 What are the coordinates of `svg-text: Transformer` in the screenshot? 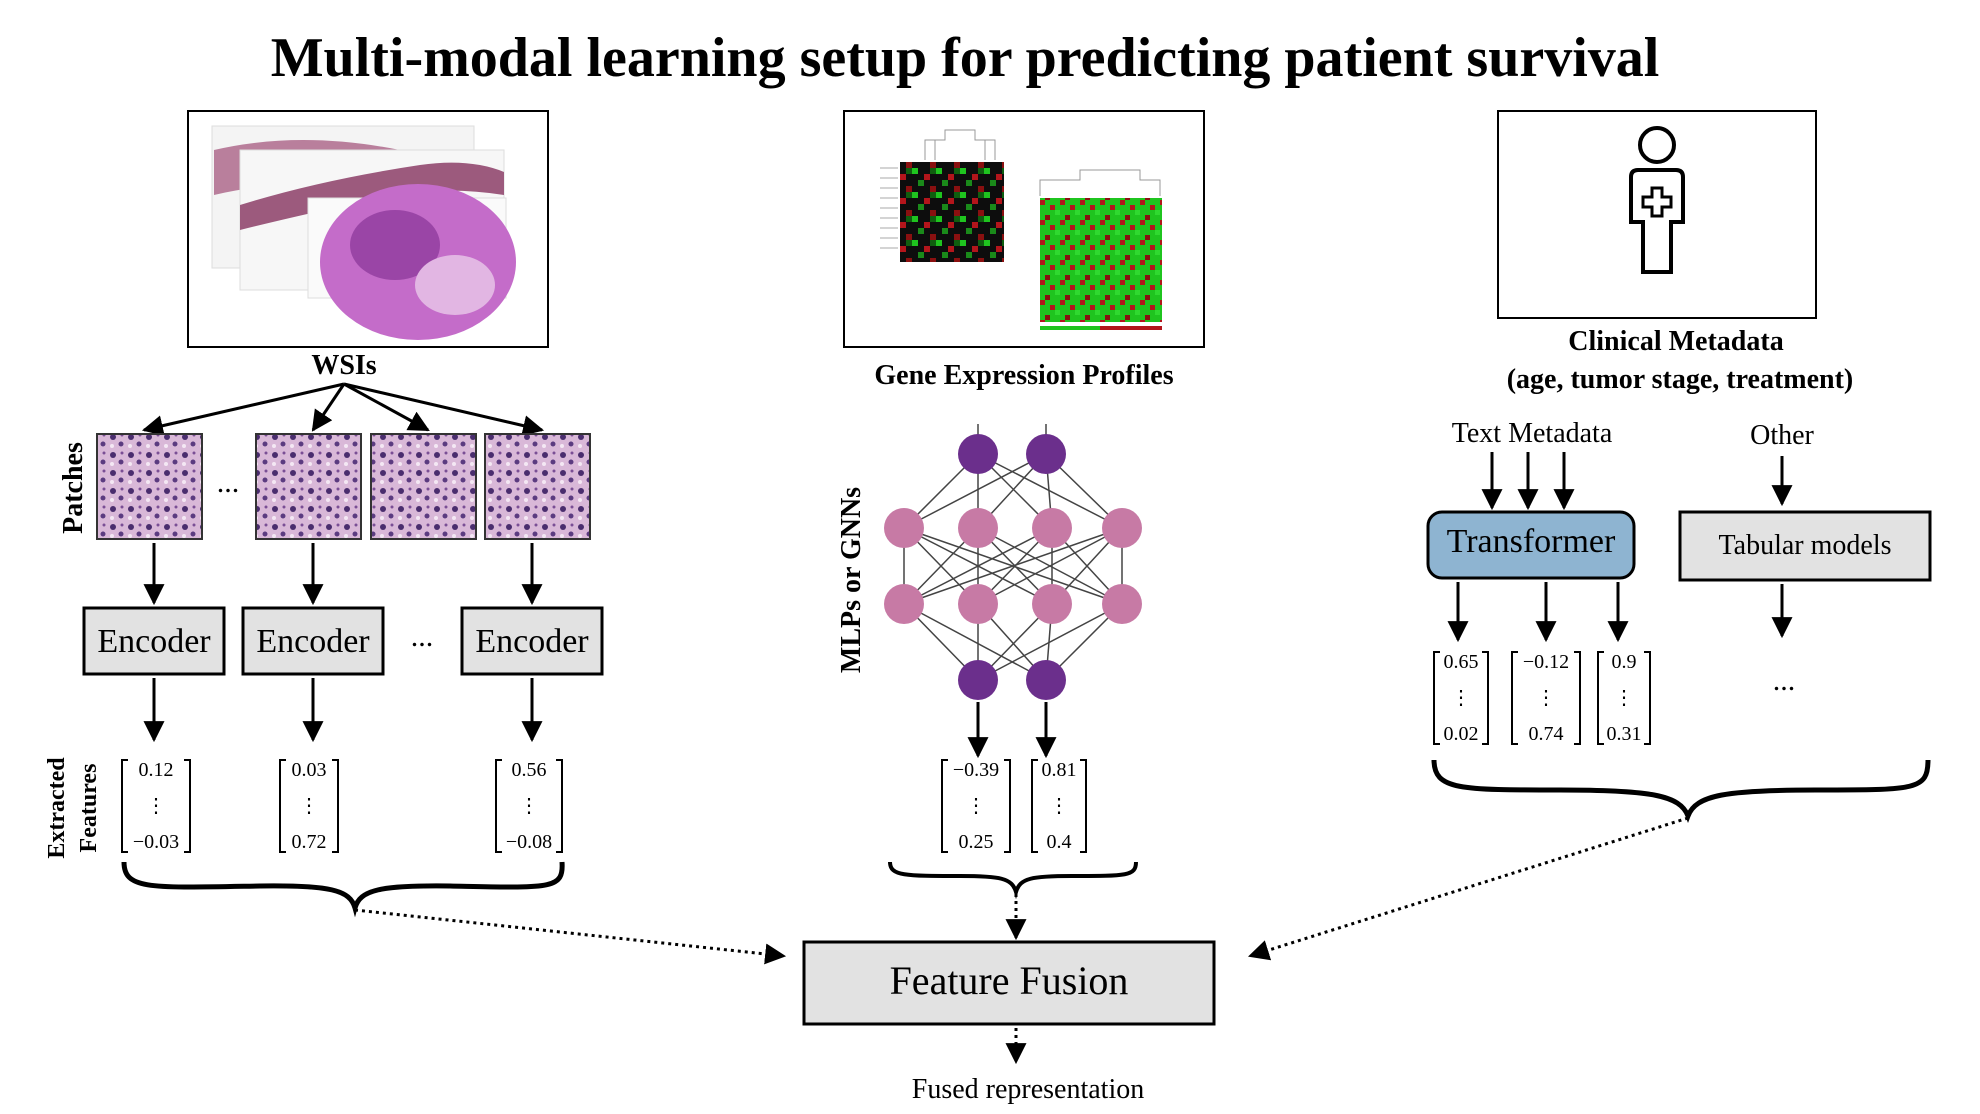 It's located at (1531, 541).